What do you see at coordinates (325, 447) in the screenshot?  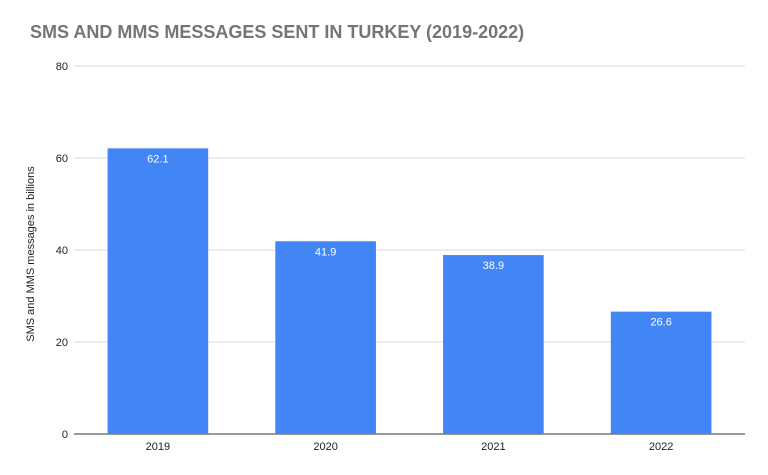 I see `x-tick-label: 2020` at bounding box center [325, 447].